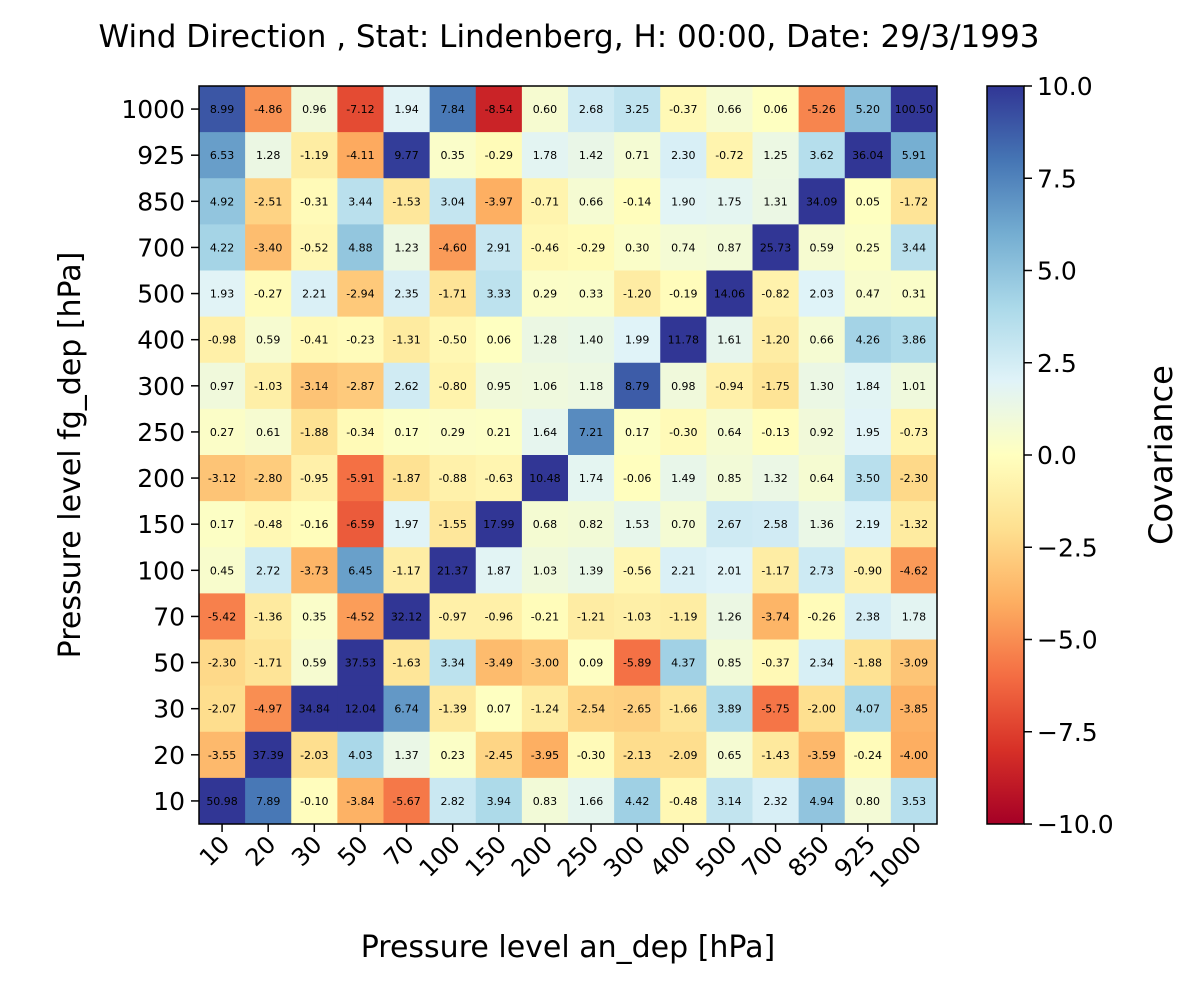  What do you see at coordinates (637, 109) in the screenshot?
I see `cell-value-label: 3.25` at bounding box center [637, 109].